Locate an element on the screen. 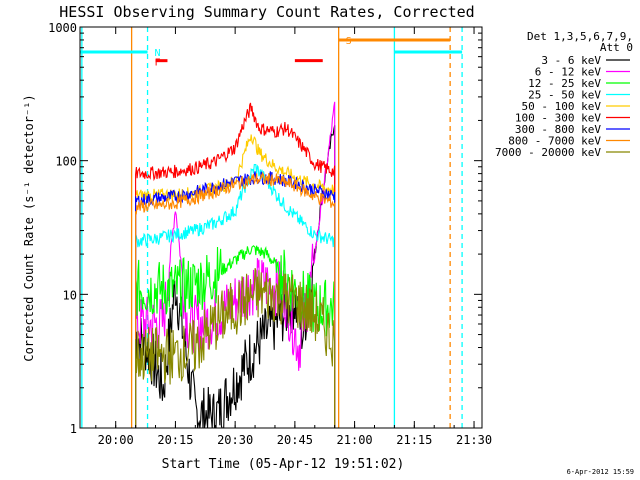 This screenshot has height=480, width=640. y-tick-label-0: 1 is located at coordinates (73, 429).